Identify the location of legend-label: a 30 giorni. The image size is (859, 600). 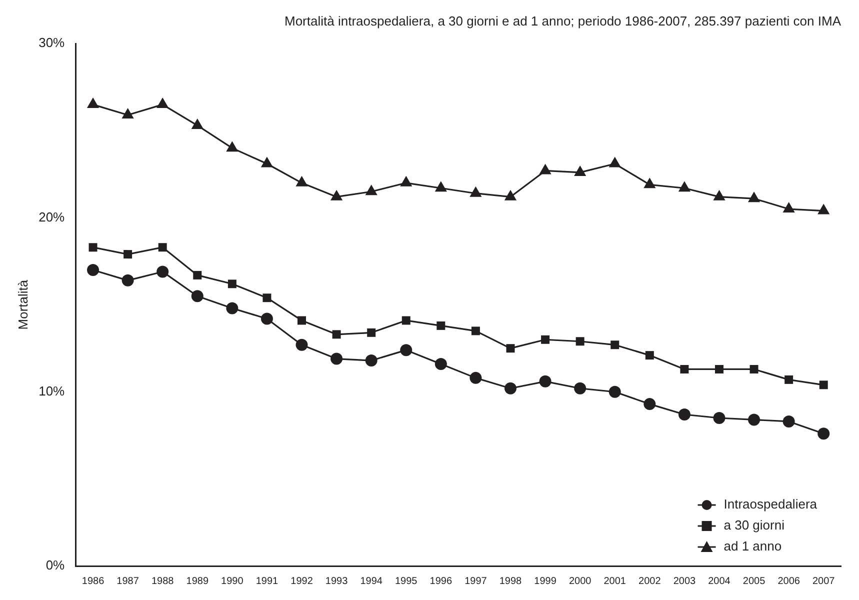
(754, 525).